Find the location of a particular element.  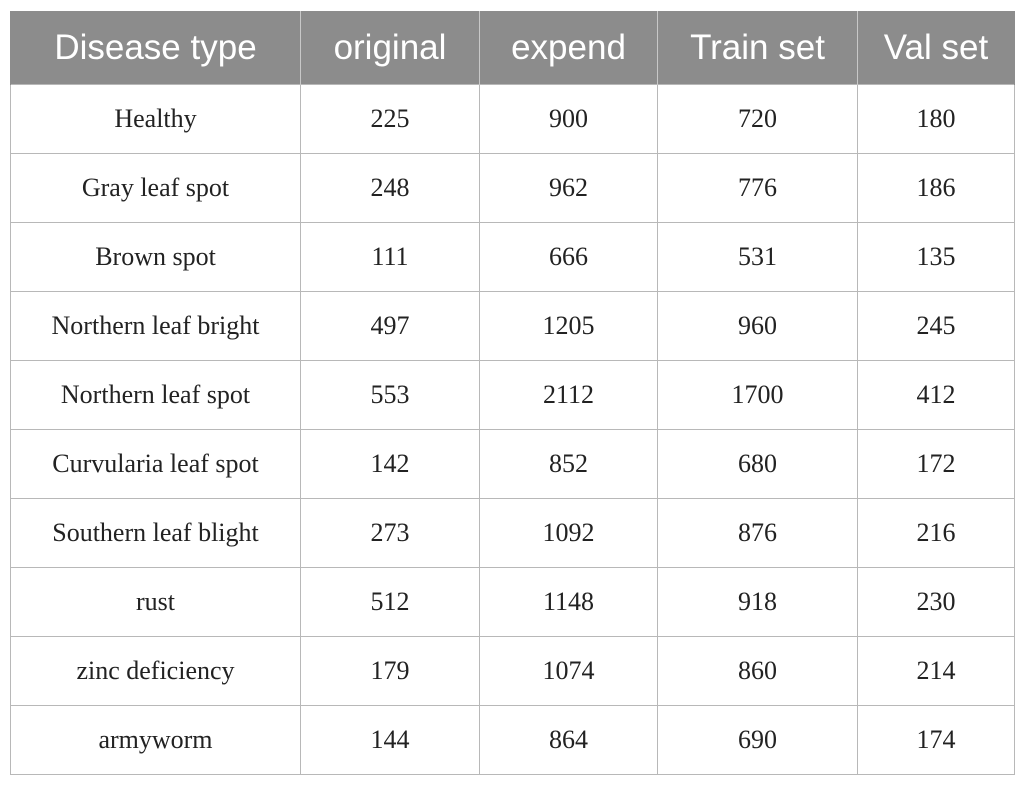

cell-train-set: 960 is located at coordinates (757, 326).